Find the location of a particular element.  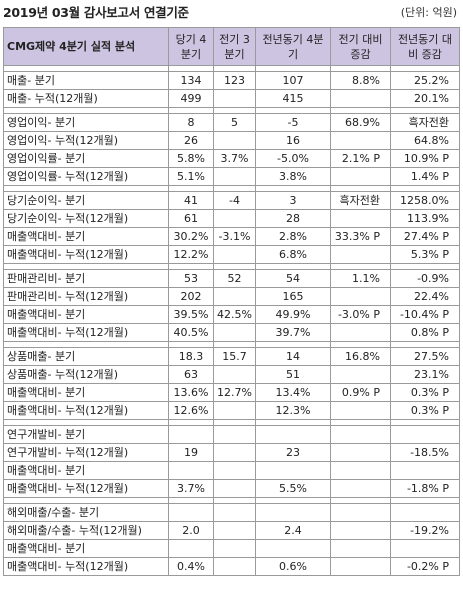

cell-qoq-change: 0.9% P is located at coordinates (360, 392).